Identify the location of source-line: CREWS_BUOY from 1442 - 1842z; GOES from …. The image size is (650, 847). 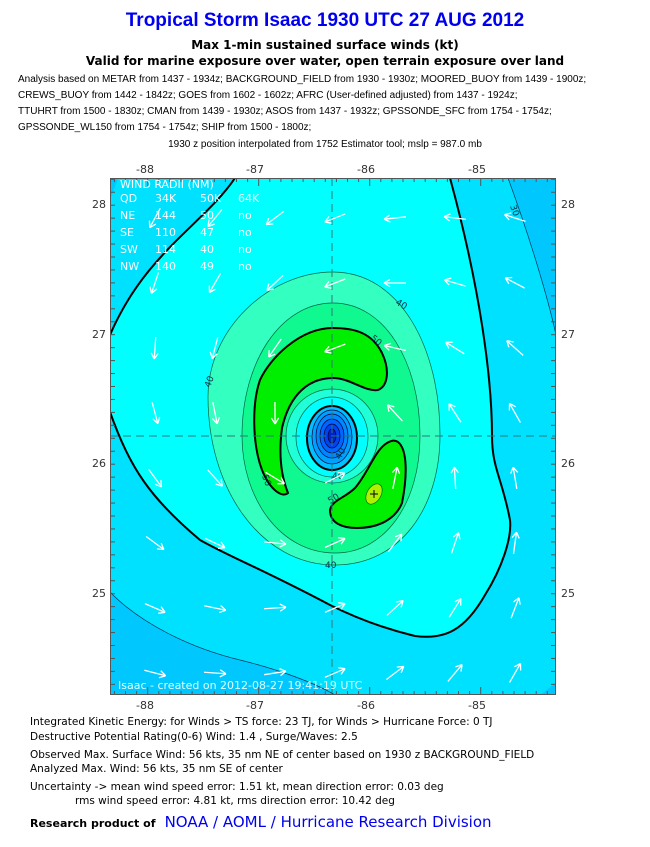
(268, 95).